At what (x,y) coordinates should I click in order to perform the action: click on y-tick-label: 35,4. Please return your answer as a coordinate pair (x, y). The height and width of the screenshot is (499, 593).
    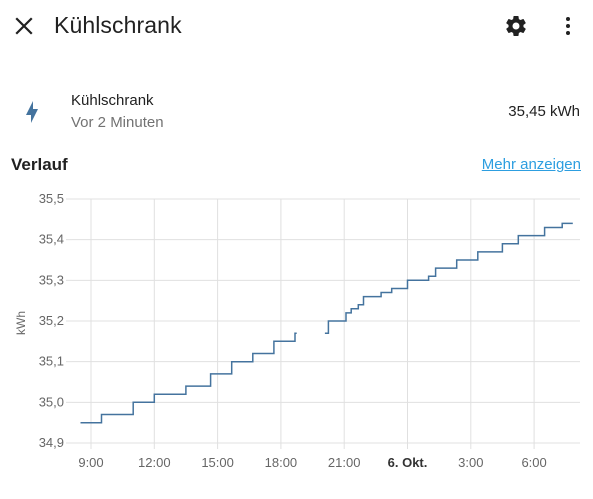
    Looking at the image, I should click on (51, 239).